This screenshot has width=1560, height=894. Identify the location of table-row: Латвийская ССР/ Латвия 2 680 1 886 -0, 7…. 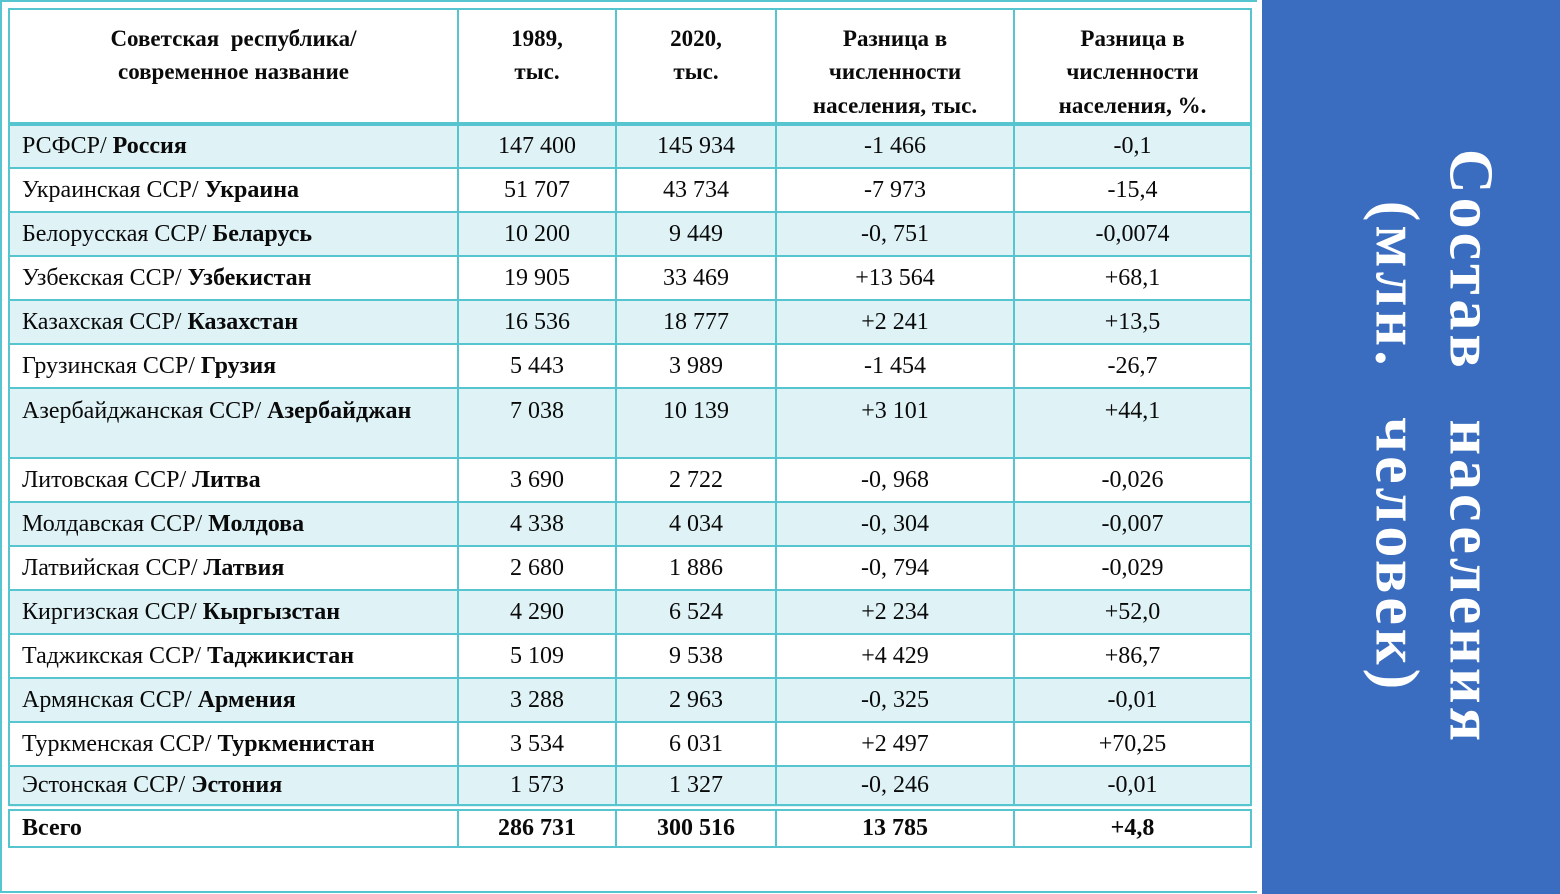
(630, 568).